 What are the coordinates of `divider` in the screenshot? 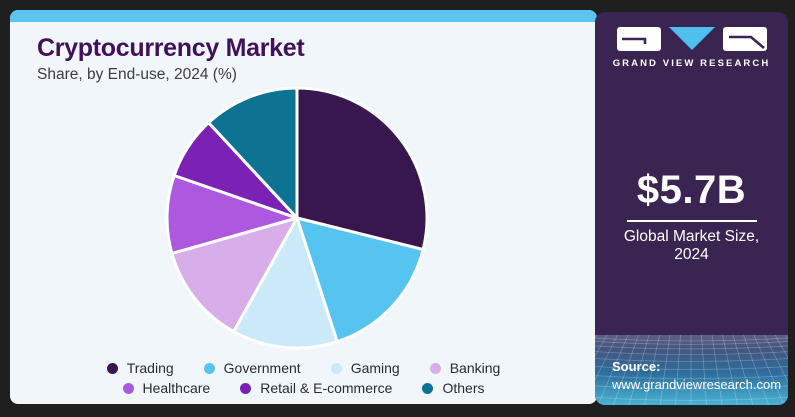 It's located at (691, 221).